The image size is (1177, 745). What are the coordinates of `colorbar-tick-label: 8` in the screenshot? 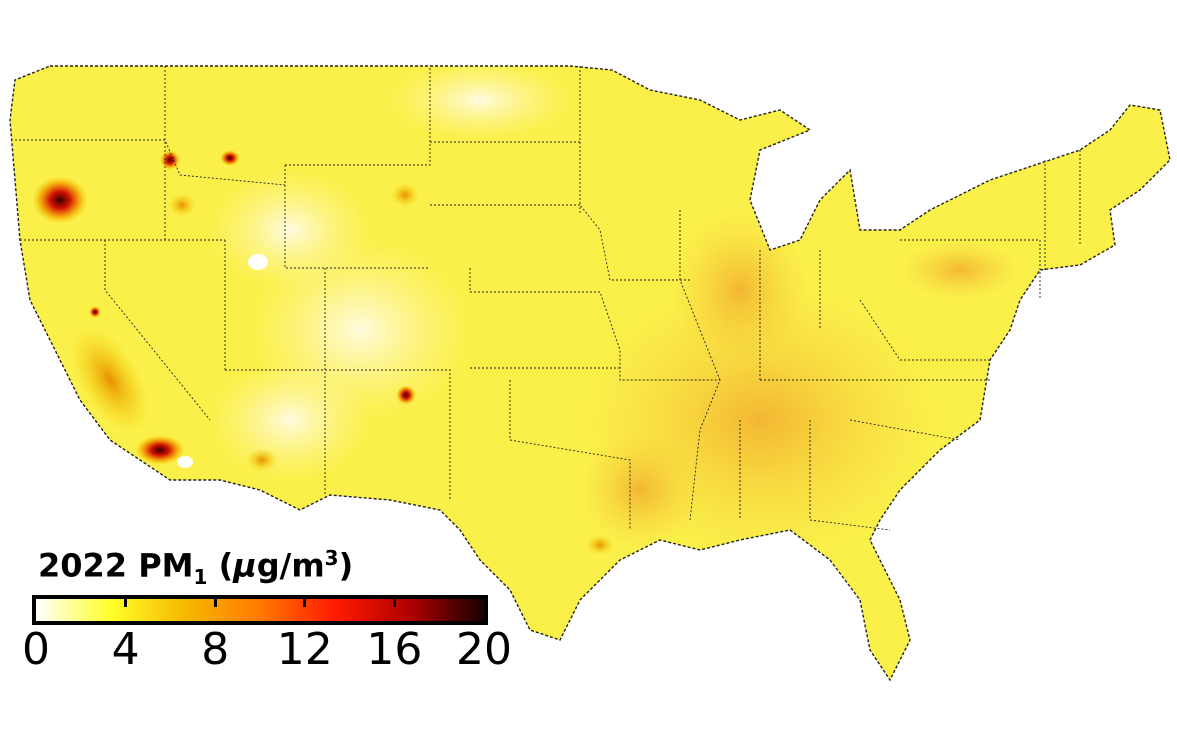 It's located at (215, 649).